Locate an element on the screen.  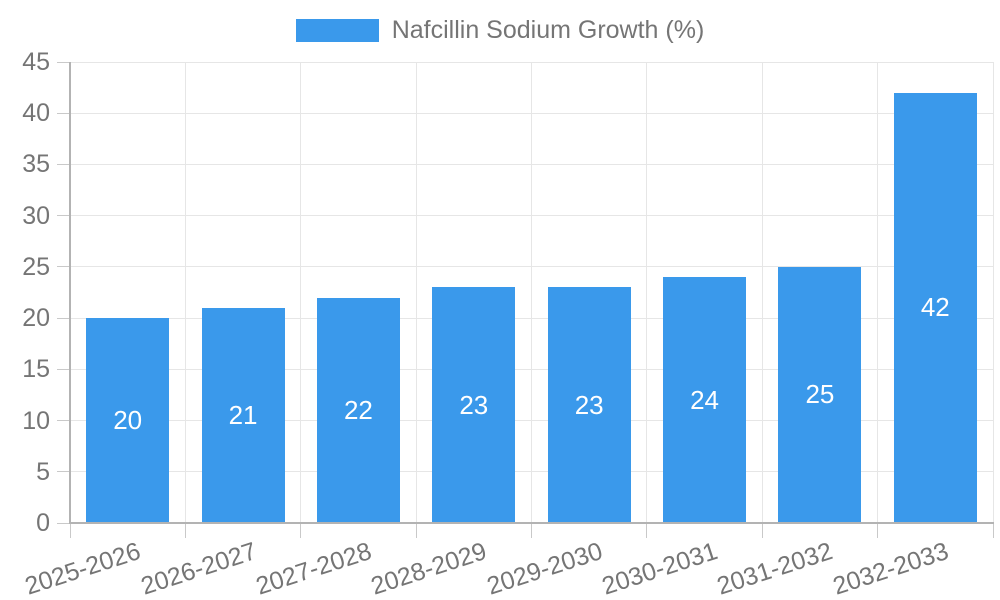
x-axis-line is located at coordinates (531, 523).